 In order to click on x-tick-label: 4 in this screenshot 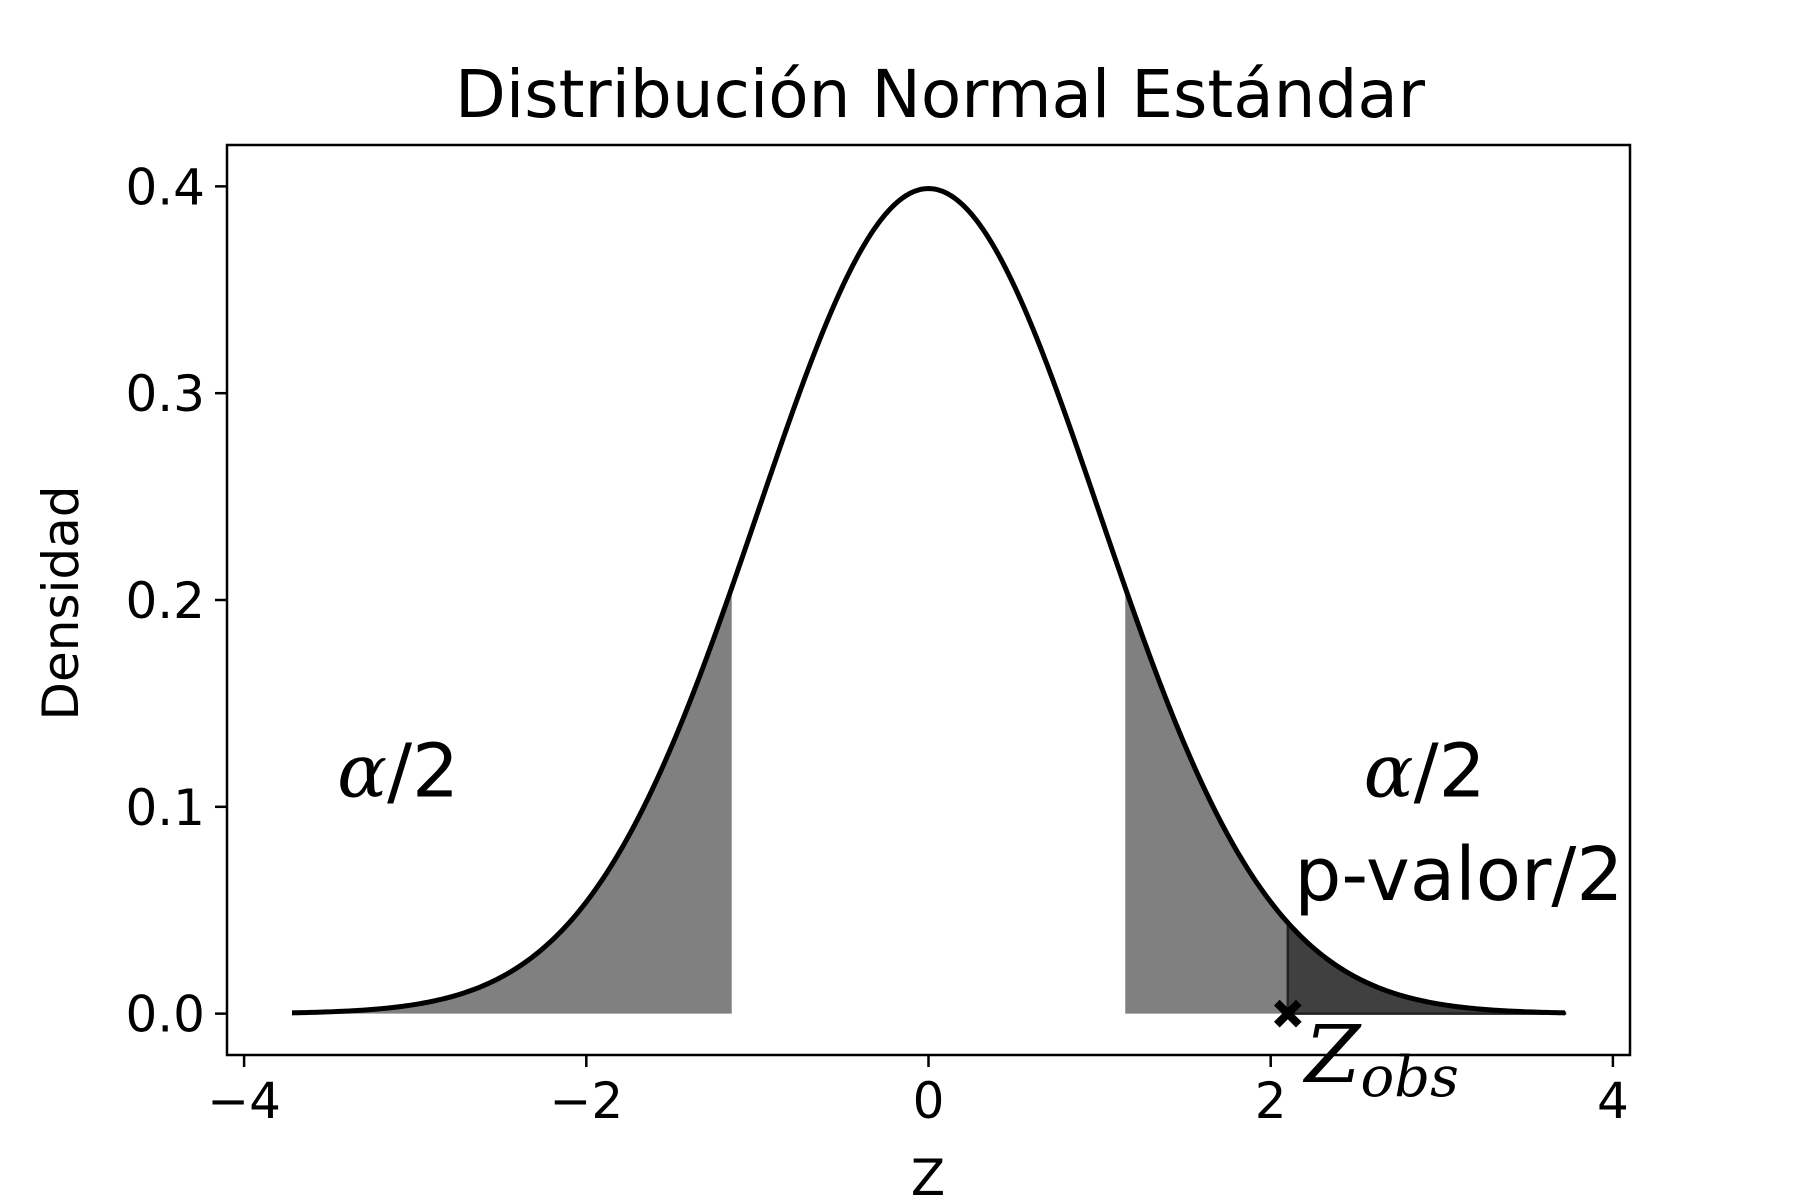, I will do `click(1613, 1101)`.